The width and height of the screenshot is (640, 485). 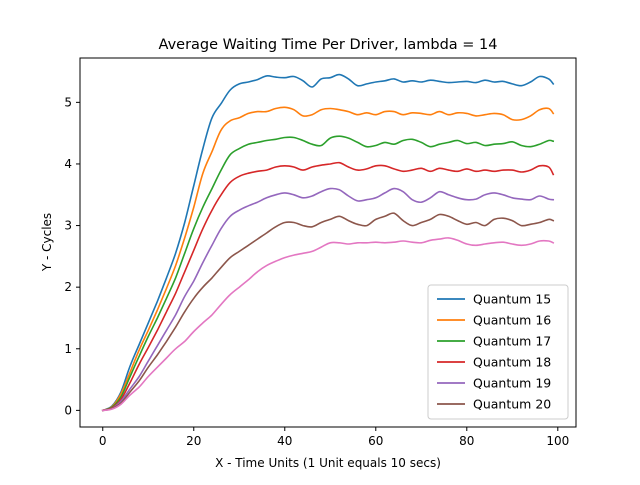 What do you see at coordinates (72, 256) in the screenshot?
I see `y-axis-ticks: 0 1 2 3 4 5` at bounding box center [72, 256].